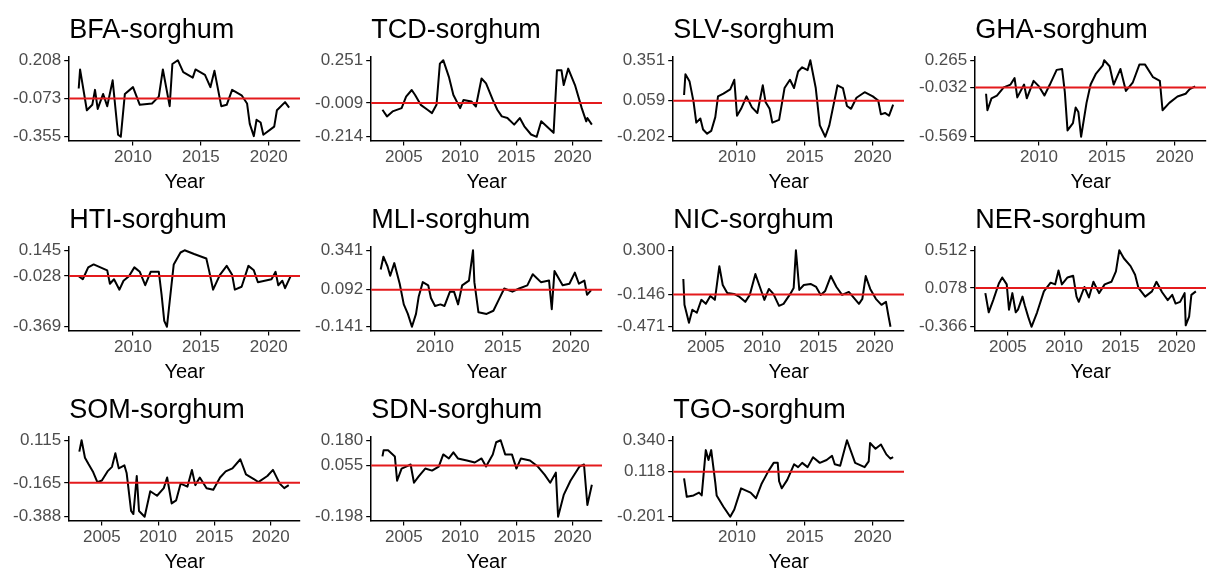 Image resolution: width=1208 pixels, height=580 pixels. What do you see at coordinates (37, 516) in the screenshot?
I see `y-tick-label: -0.388` at bounding box center [37, 516].